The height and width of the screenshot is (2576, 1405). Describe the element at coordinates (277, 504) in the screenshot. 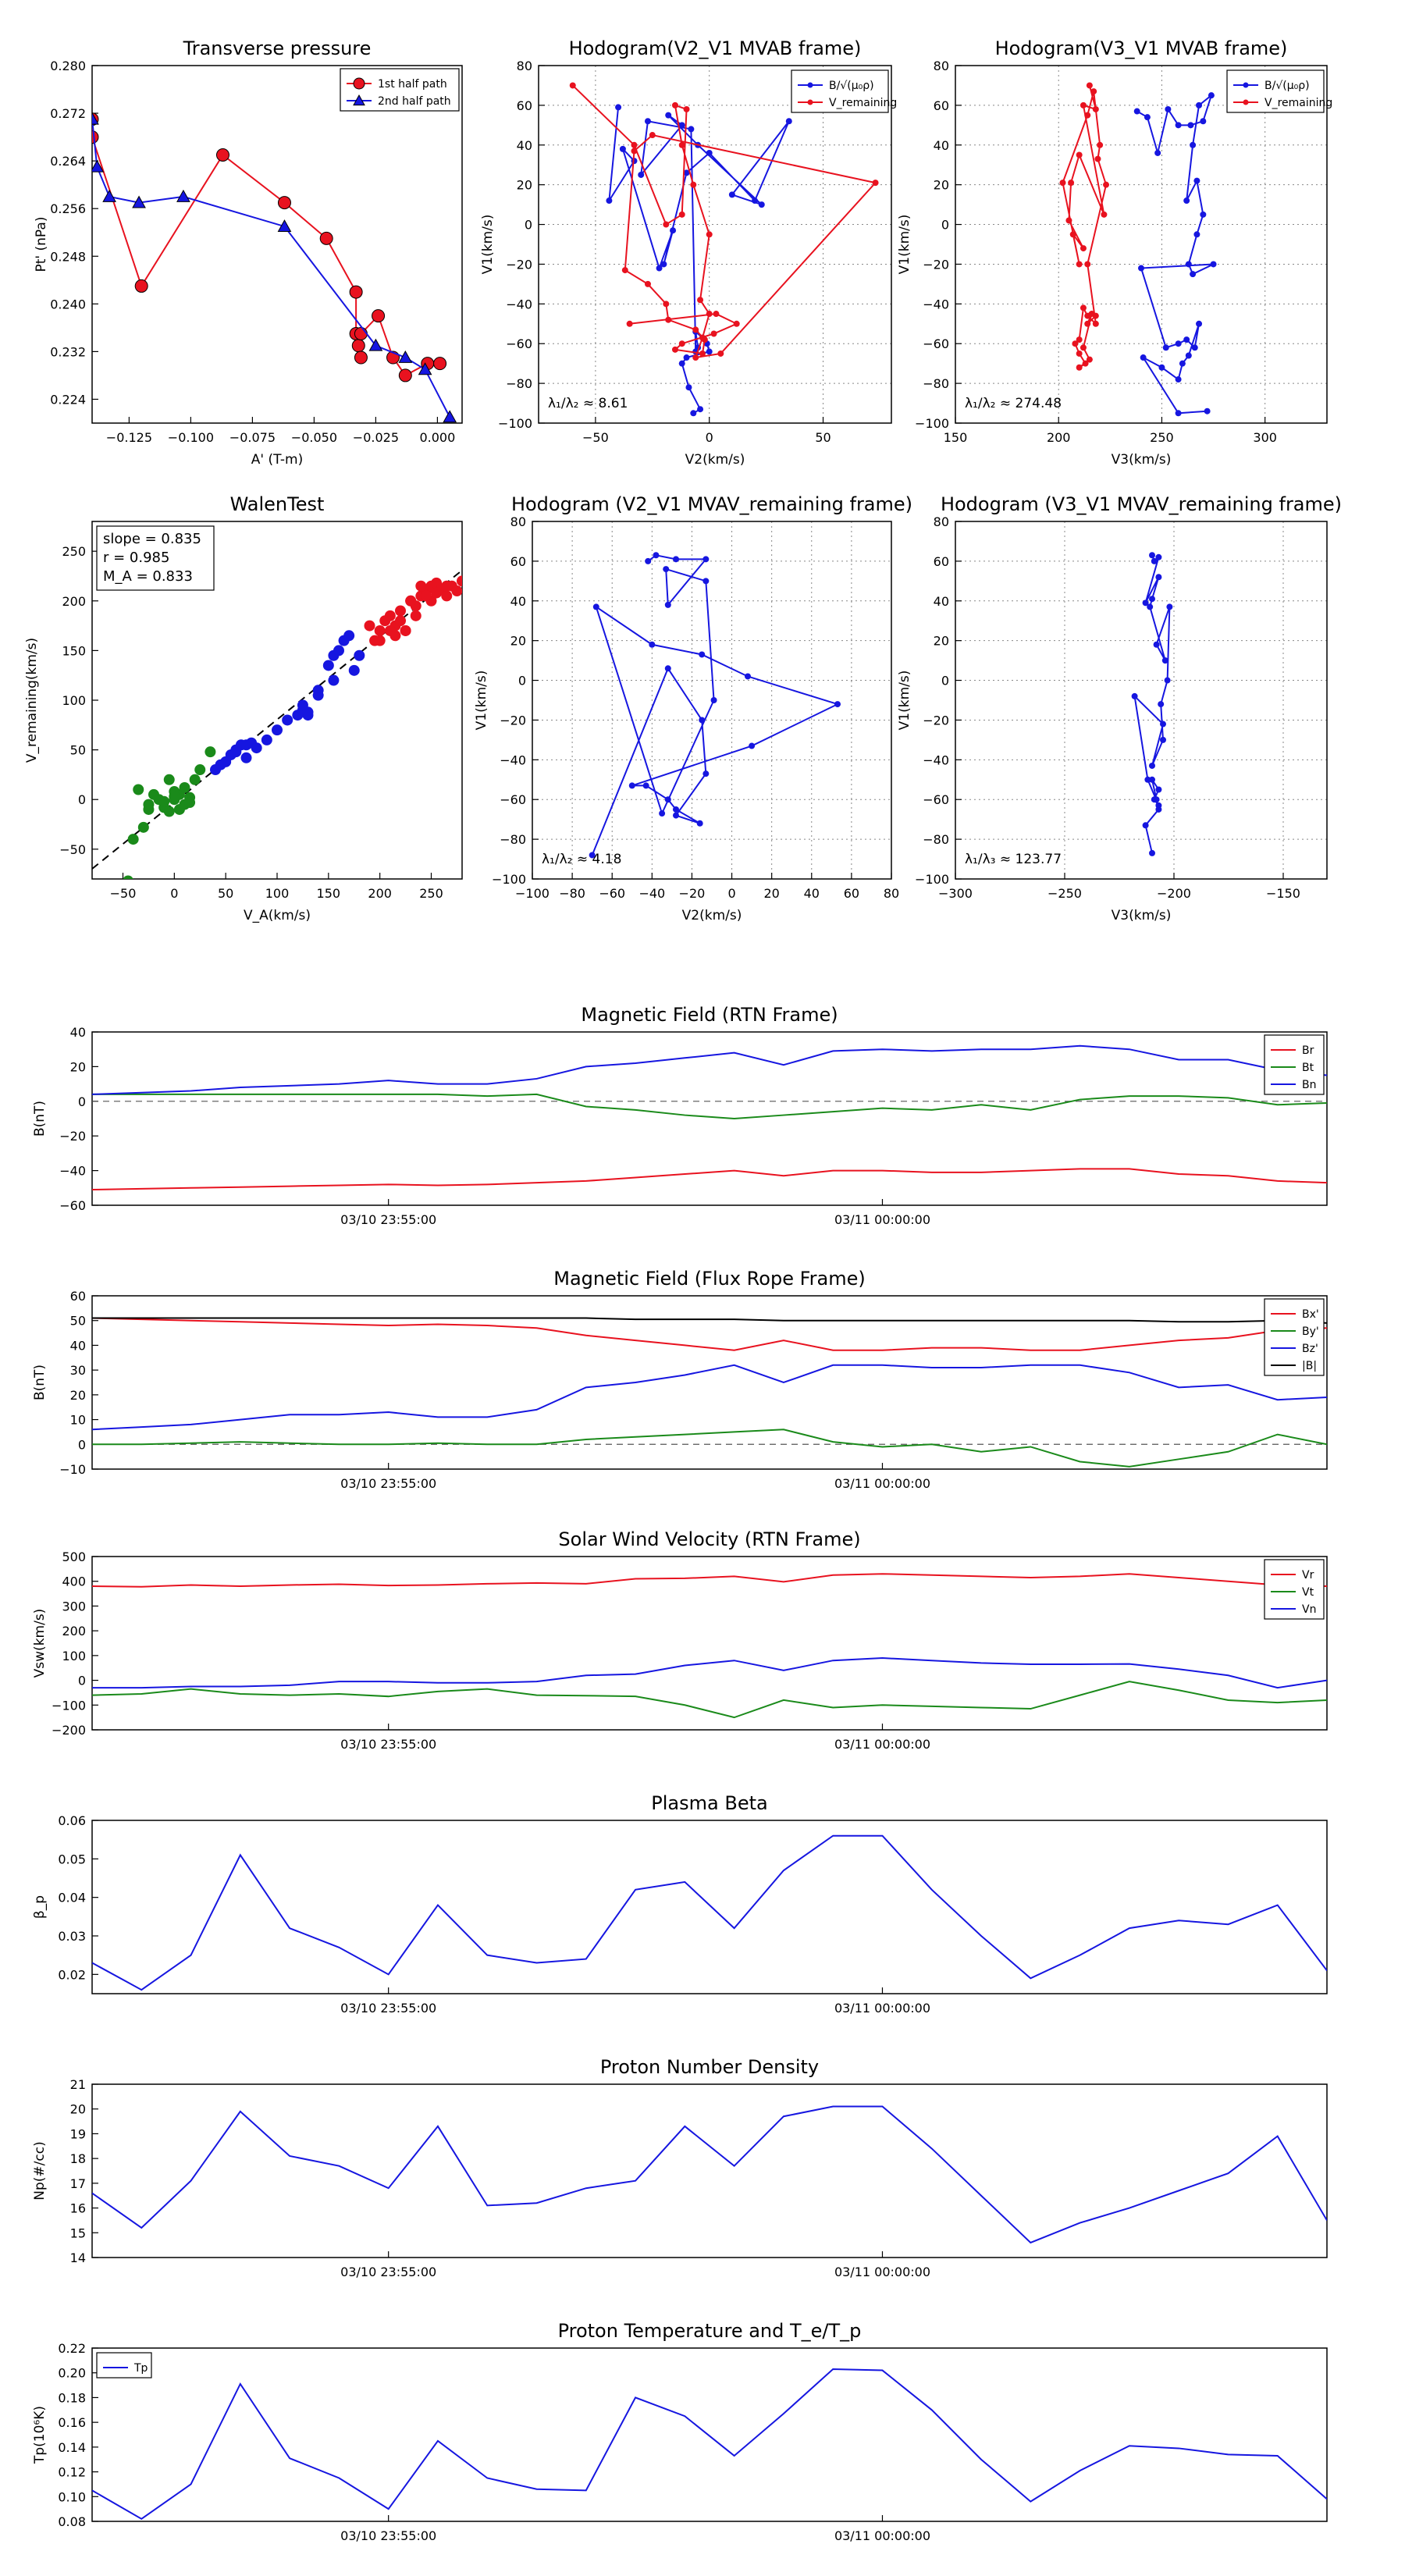

I see `chart-title: WalenTest` at that location.